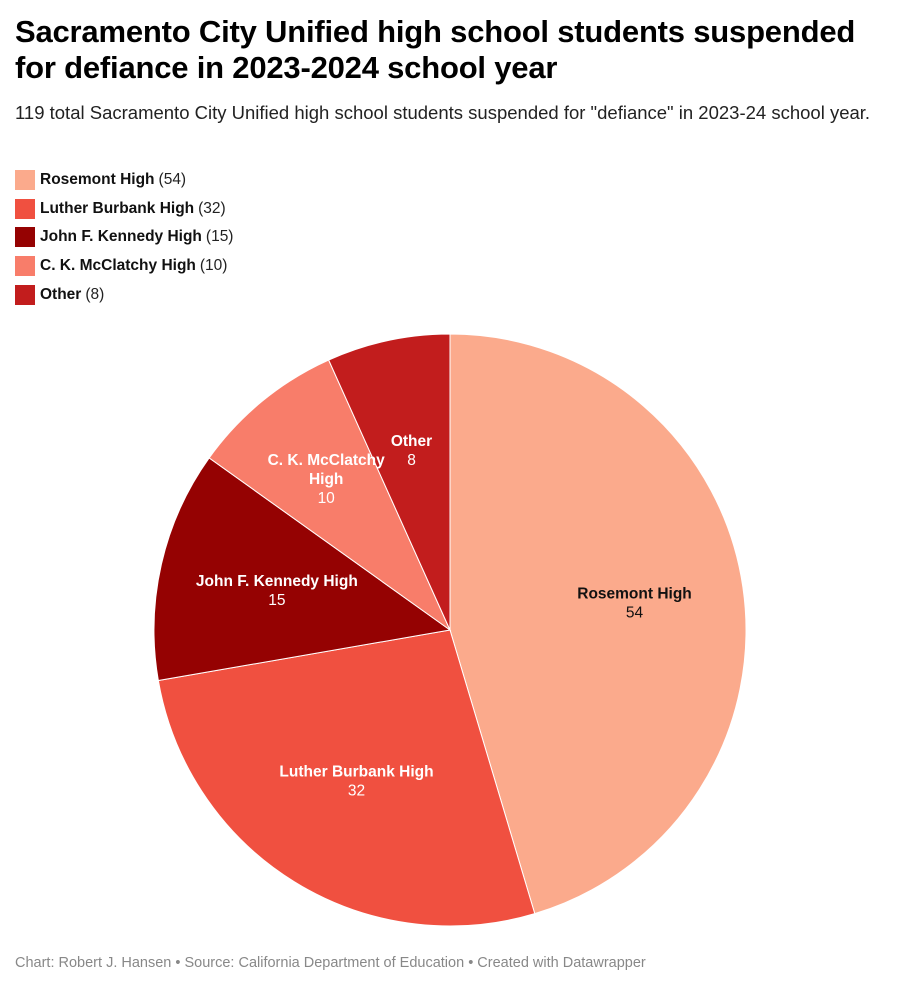  Describe the element at coordinates (124, 294) in the screenshot. I see `legend-item-other: Other (8)` at that location.